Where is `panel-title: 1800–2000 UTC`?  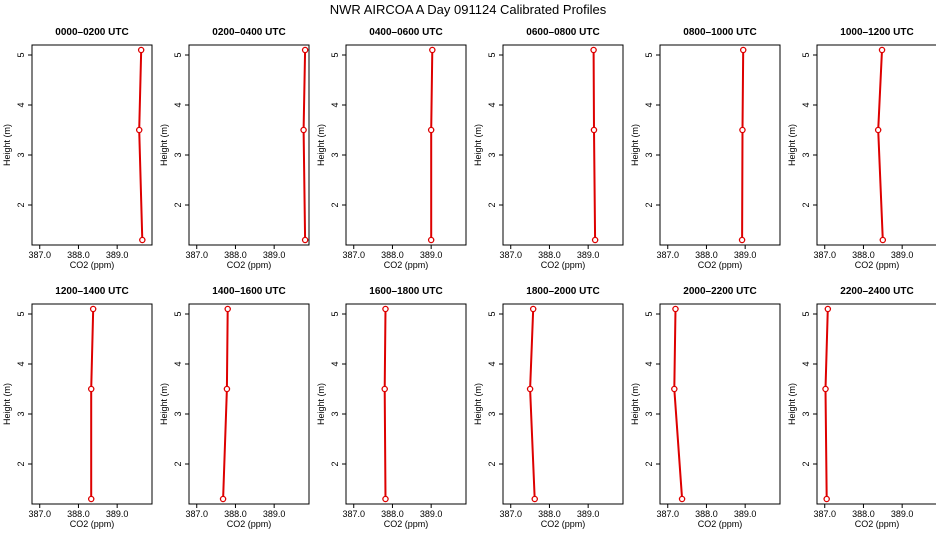
panel-title: 1800–2000 UTC is located at coordinates (562, 291).